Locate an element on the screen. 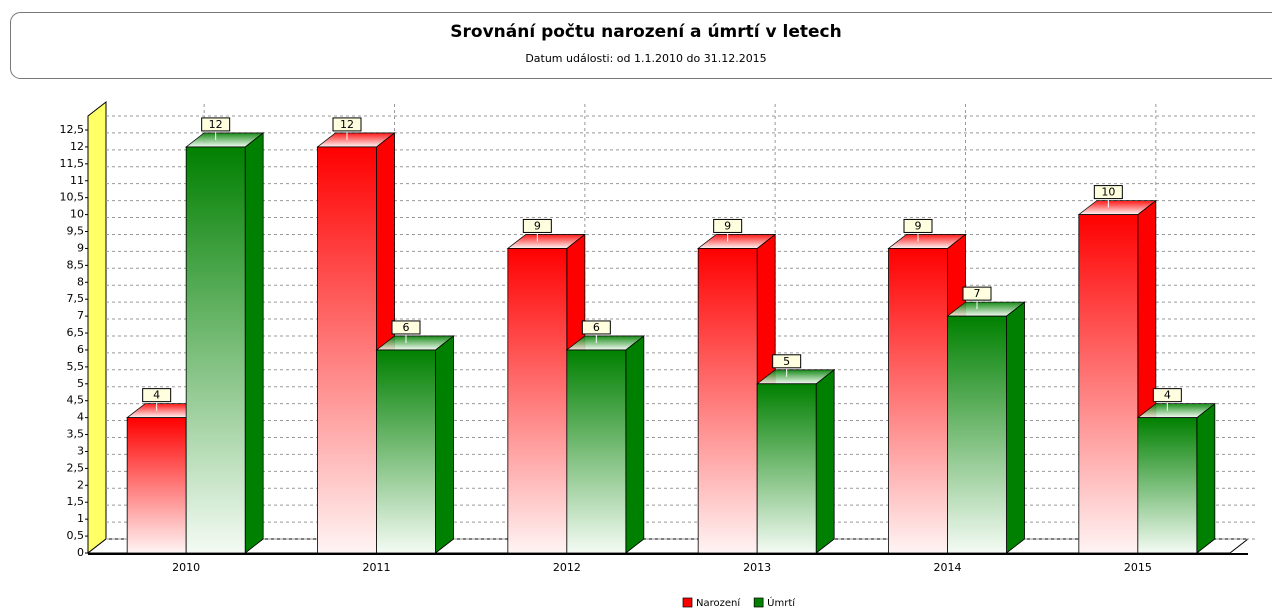 Image resolution: width=1272 pixels, height=613 pixels. y-tick-label: 5 is located at coordinates (80, 383).